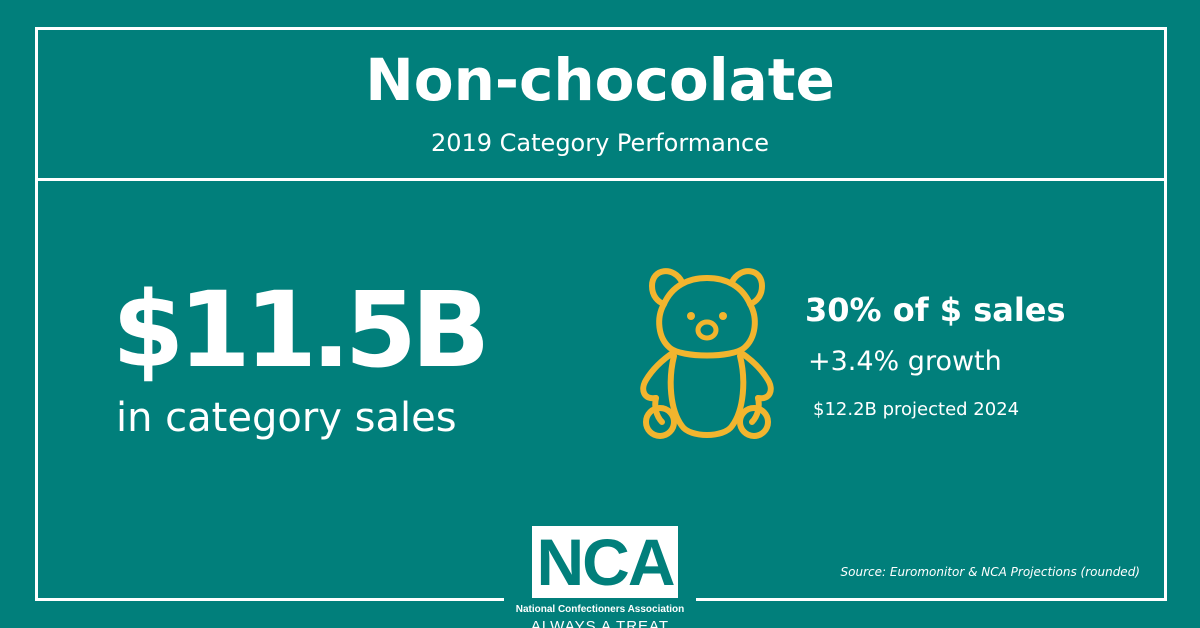  Describe the element at coordinates (301, 330) in the screenshot. I see `category-sales-value: $11.5B` at that location.